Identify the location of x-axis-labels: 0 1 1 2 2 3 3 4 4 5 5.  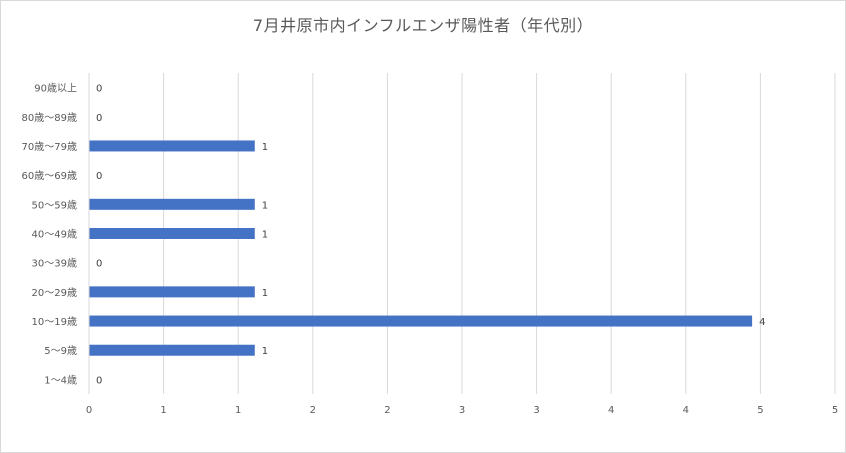
(462, 410).